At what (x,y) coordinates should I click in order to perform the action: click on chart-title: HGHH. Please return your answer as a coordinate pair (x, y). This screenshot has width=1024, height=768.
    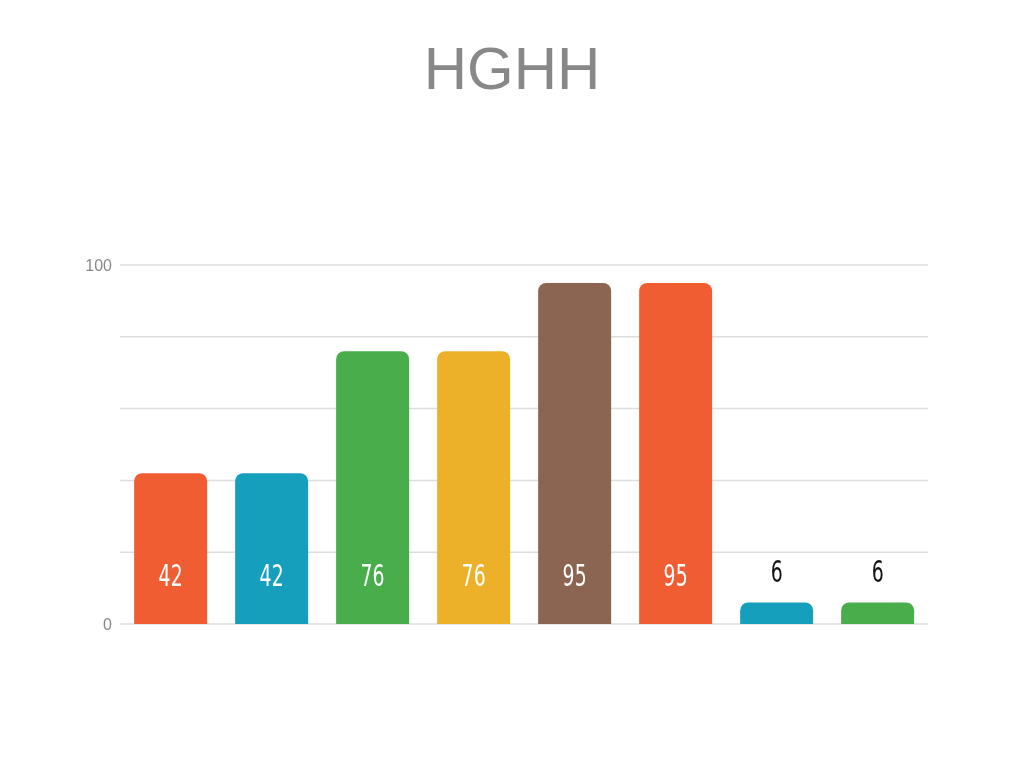
    Looking at the image, I should click on (512, 68).